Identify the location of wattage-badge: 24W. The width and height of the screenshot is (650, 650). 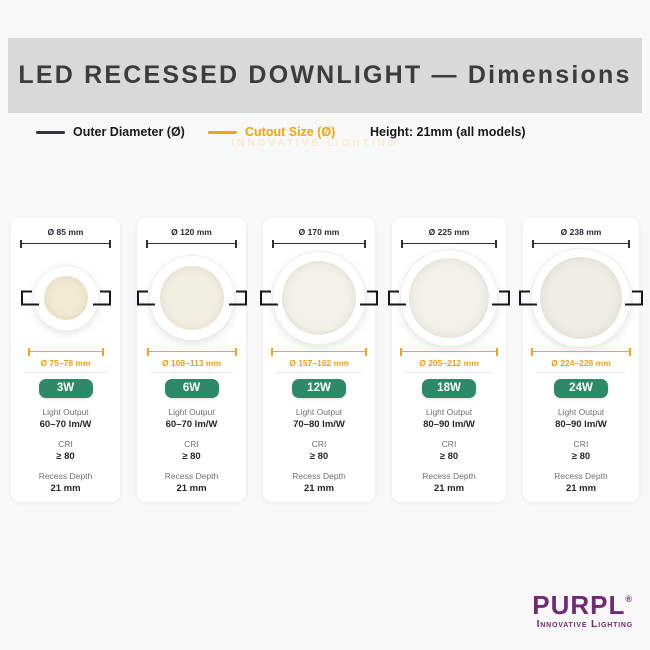
(581, 388).